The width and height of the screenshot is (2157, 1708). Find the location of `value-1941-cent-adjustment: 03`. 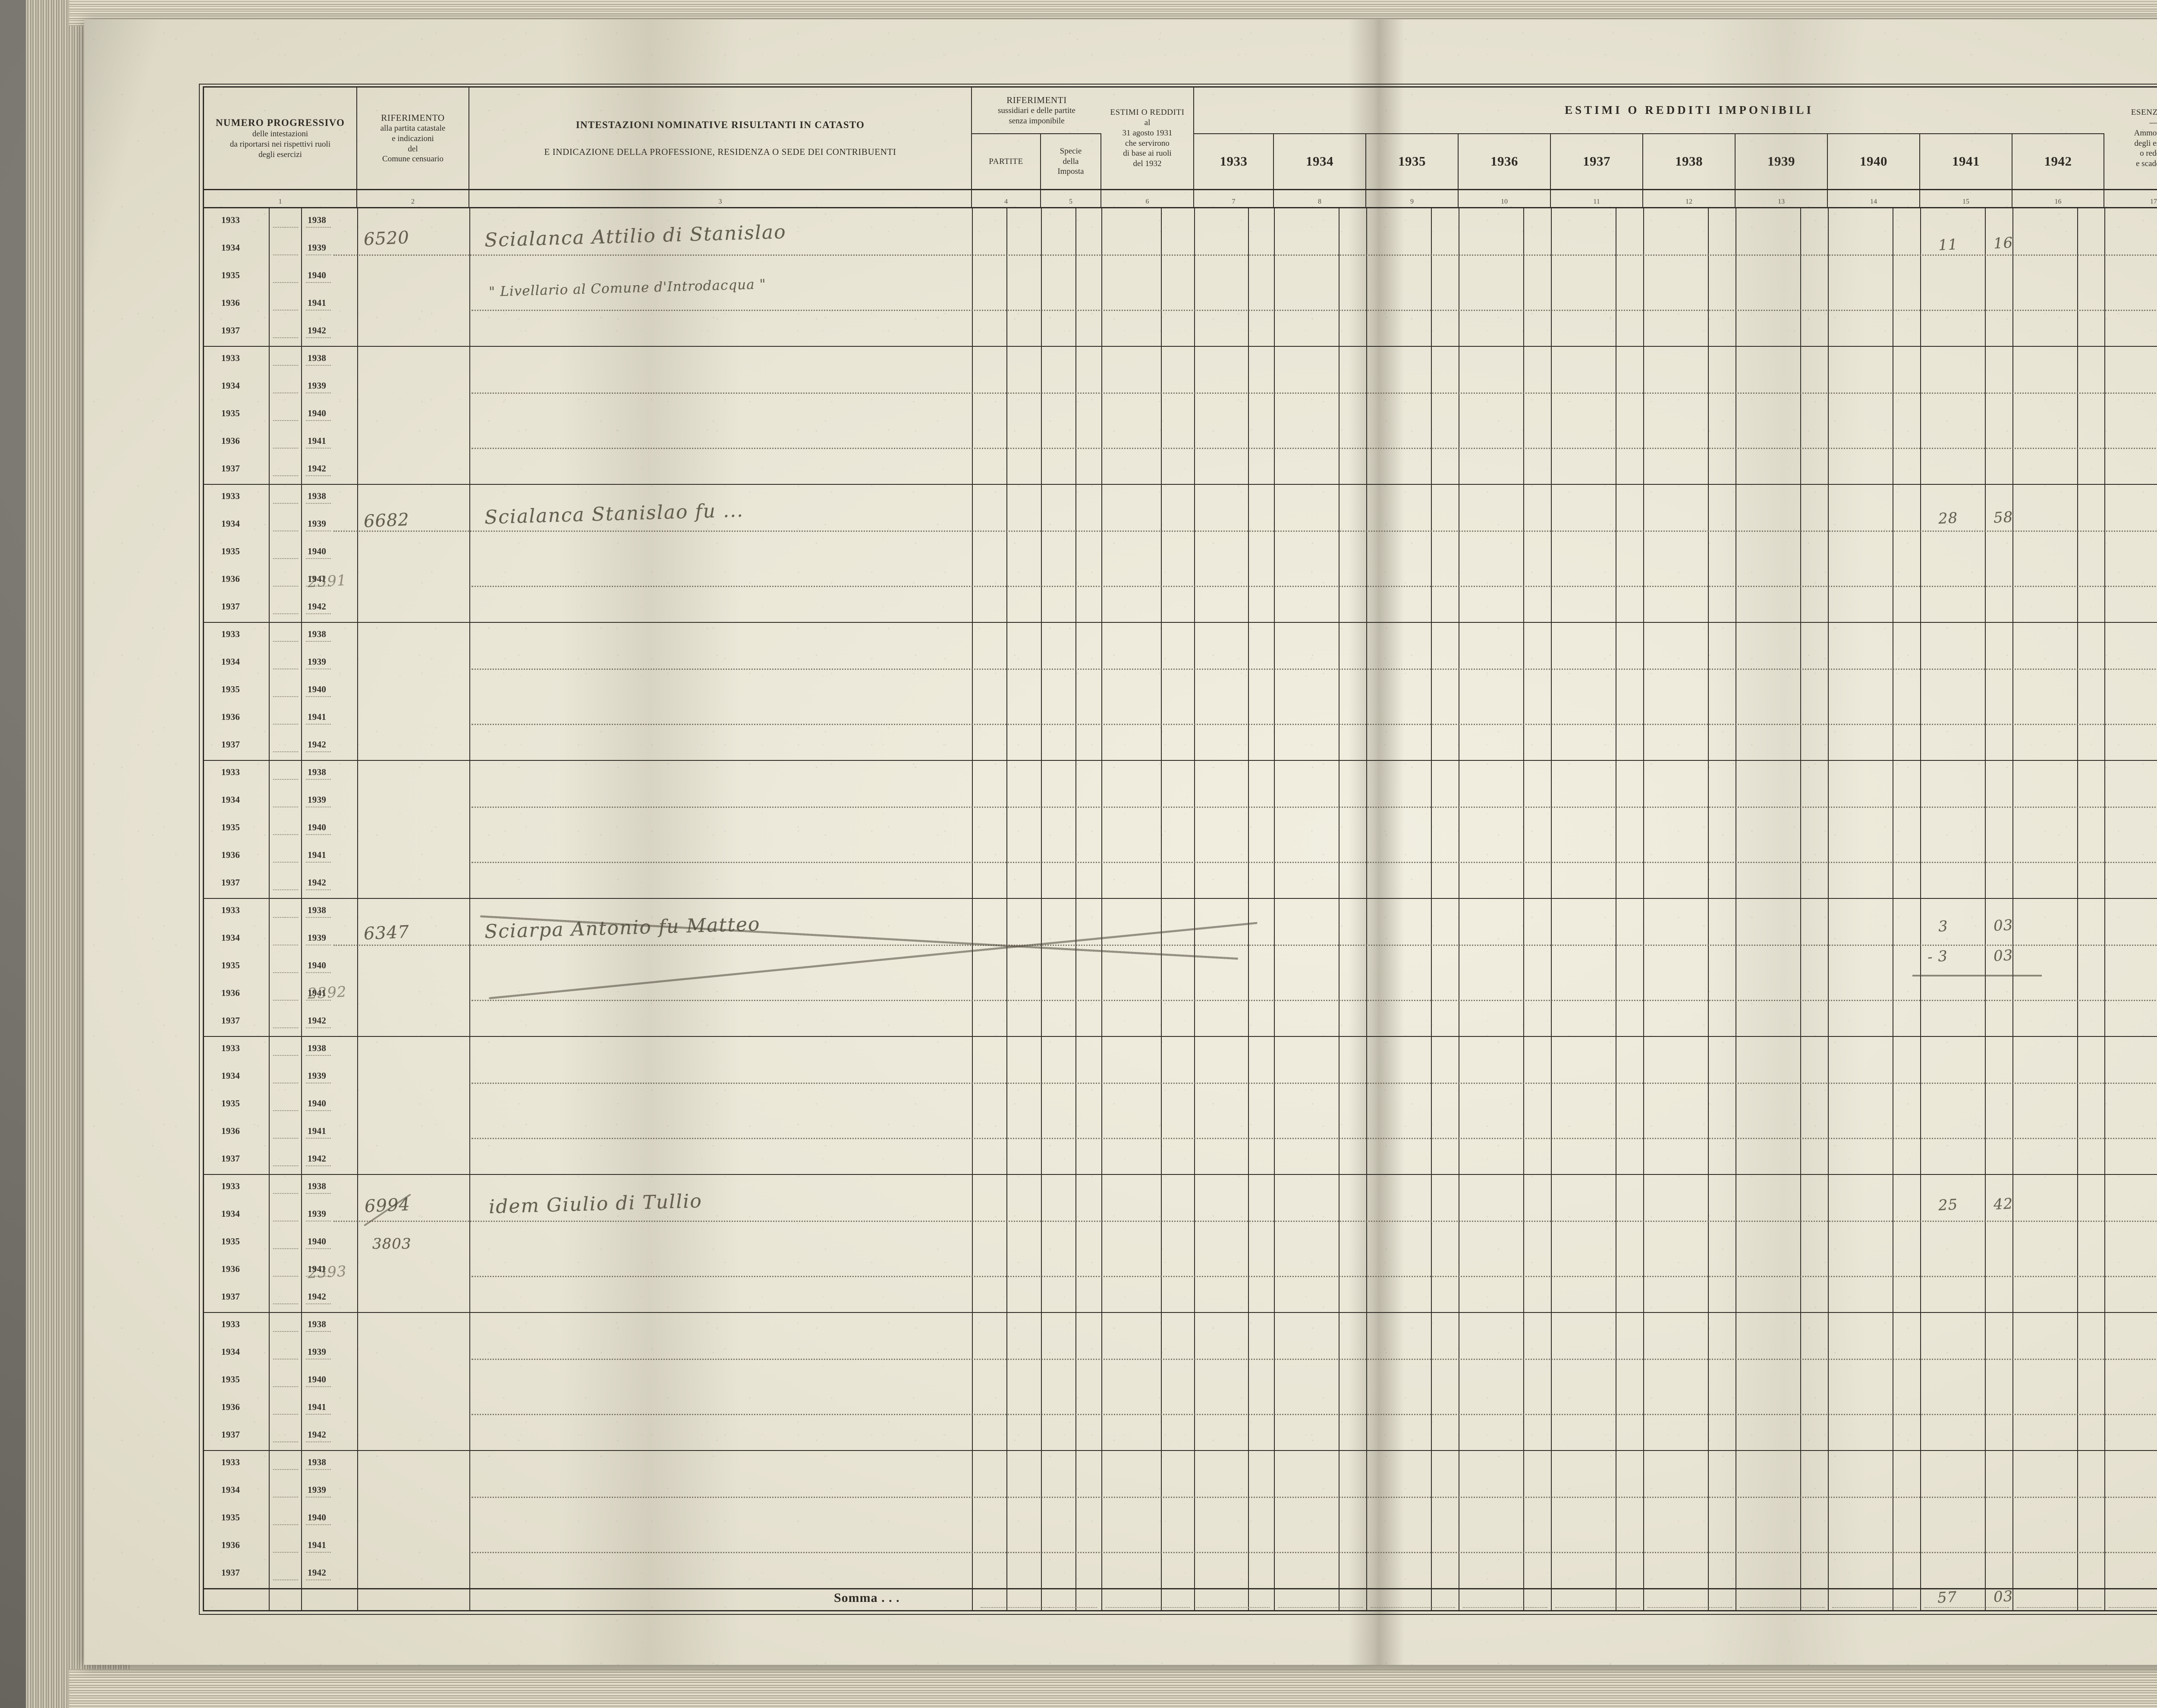

value-1941-cent-adjustment: 03 is located at coordinates (2003, 955).